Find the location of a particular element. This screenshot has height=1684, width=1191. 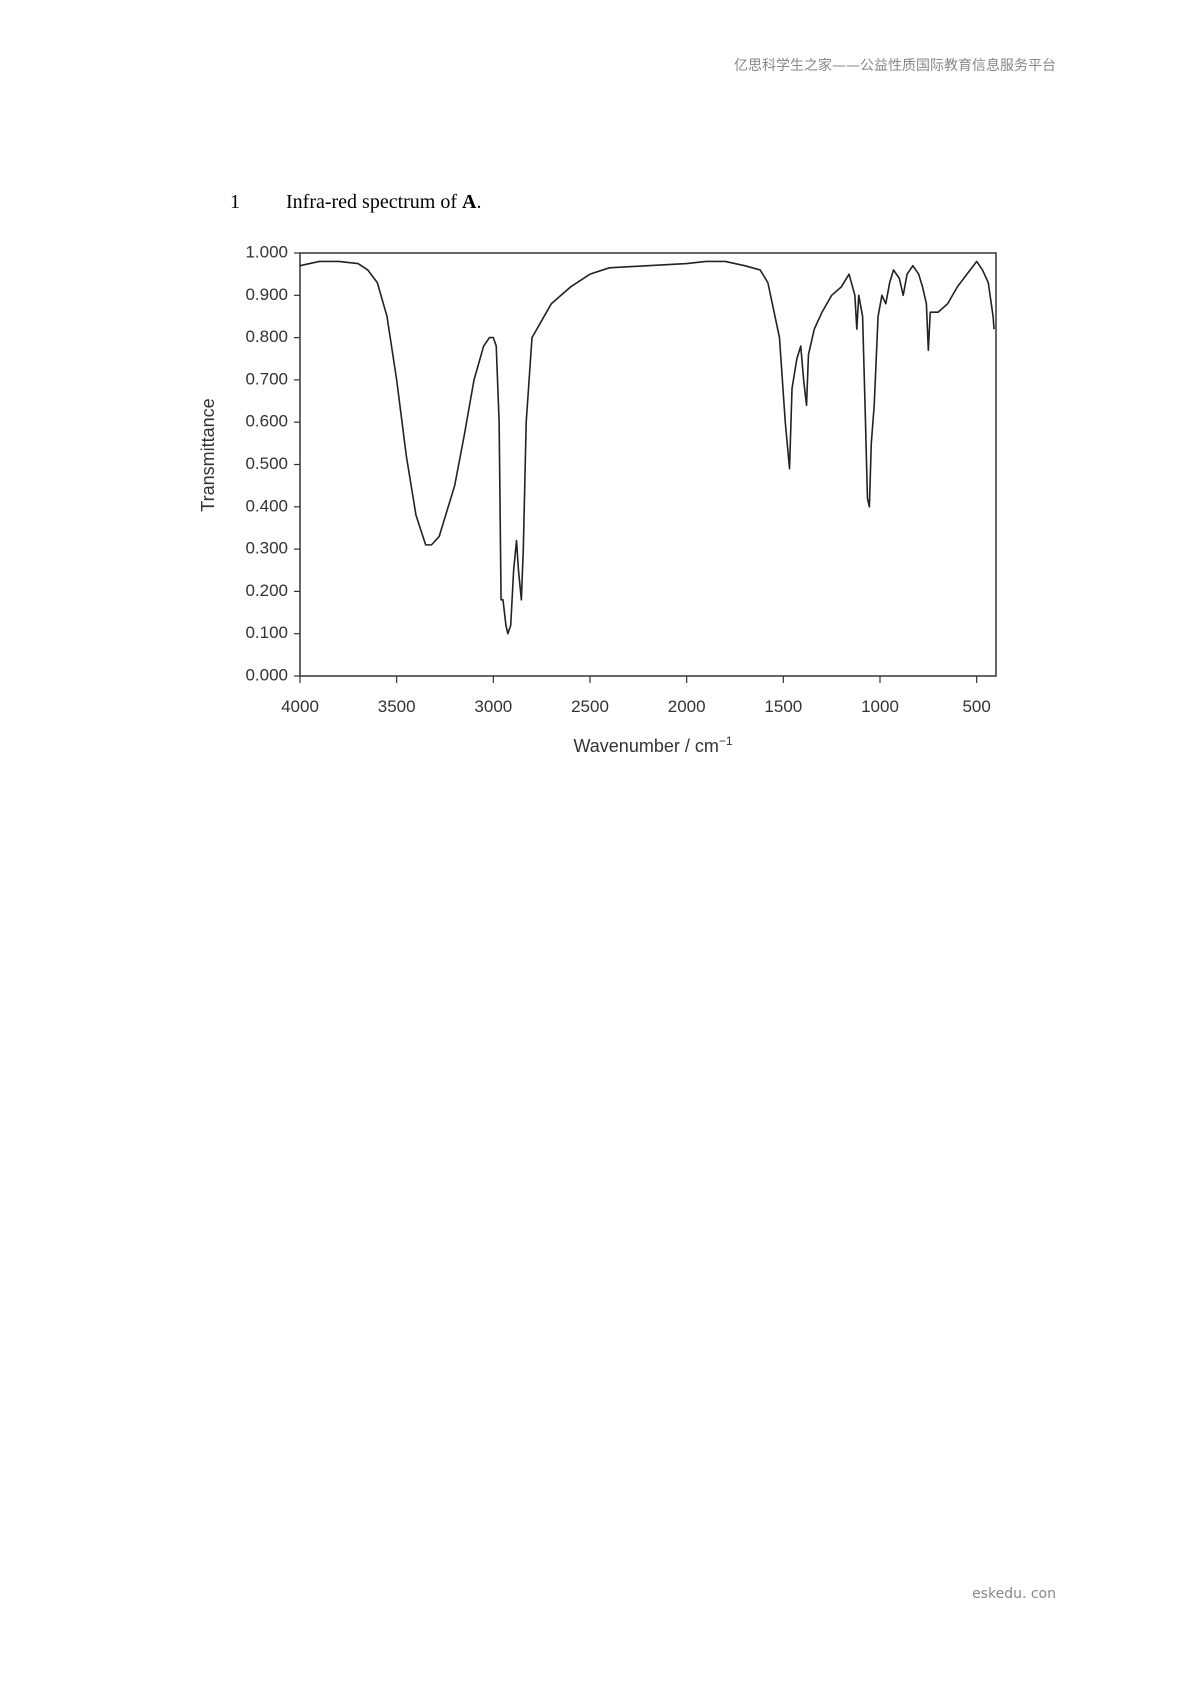

y-tick-label: 0.200 is located at coordinates (266, 590).